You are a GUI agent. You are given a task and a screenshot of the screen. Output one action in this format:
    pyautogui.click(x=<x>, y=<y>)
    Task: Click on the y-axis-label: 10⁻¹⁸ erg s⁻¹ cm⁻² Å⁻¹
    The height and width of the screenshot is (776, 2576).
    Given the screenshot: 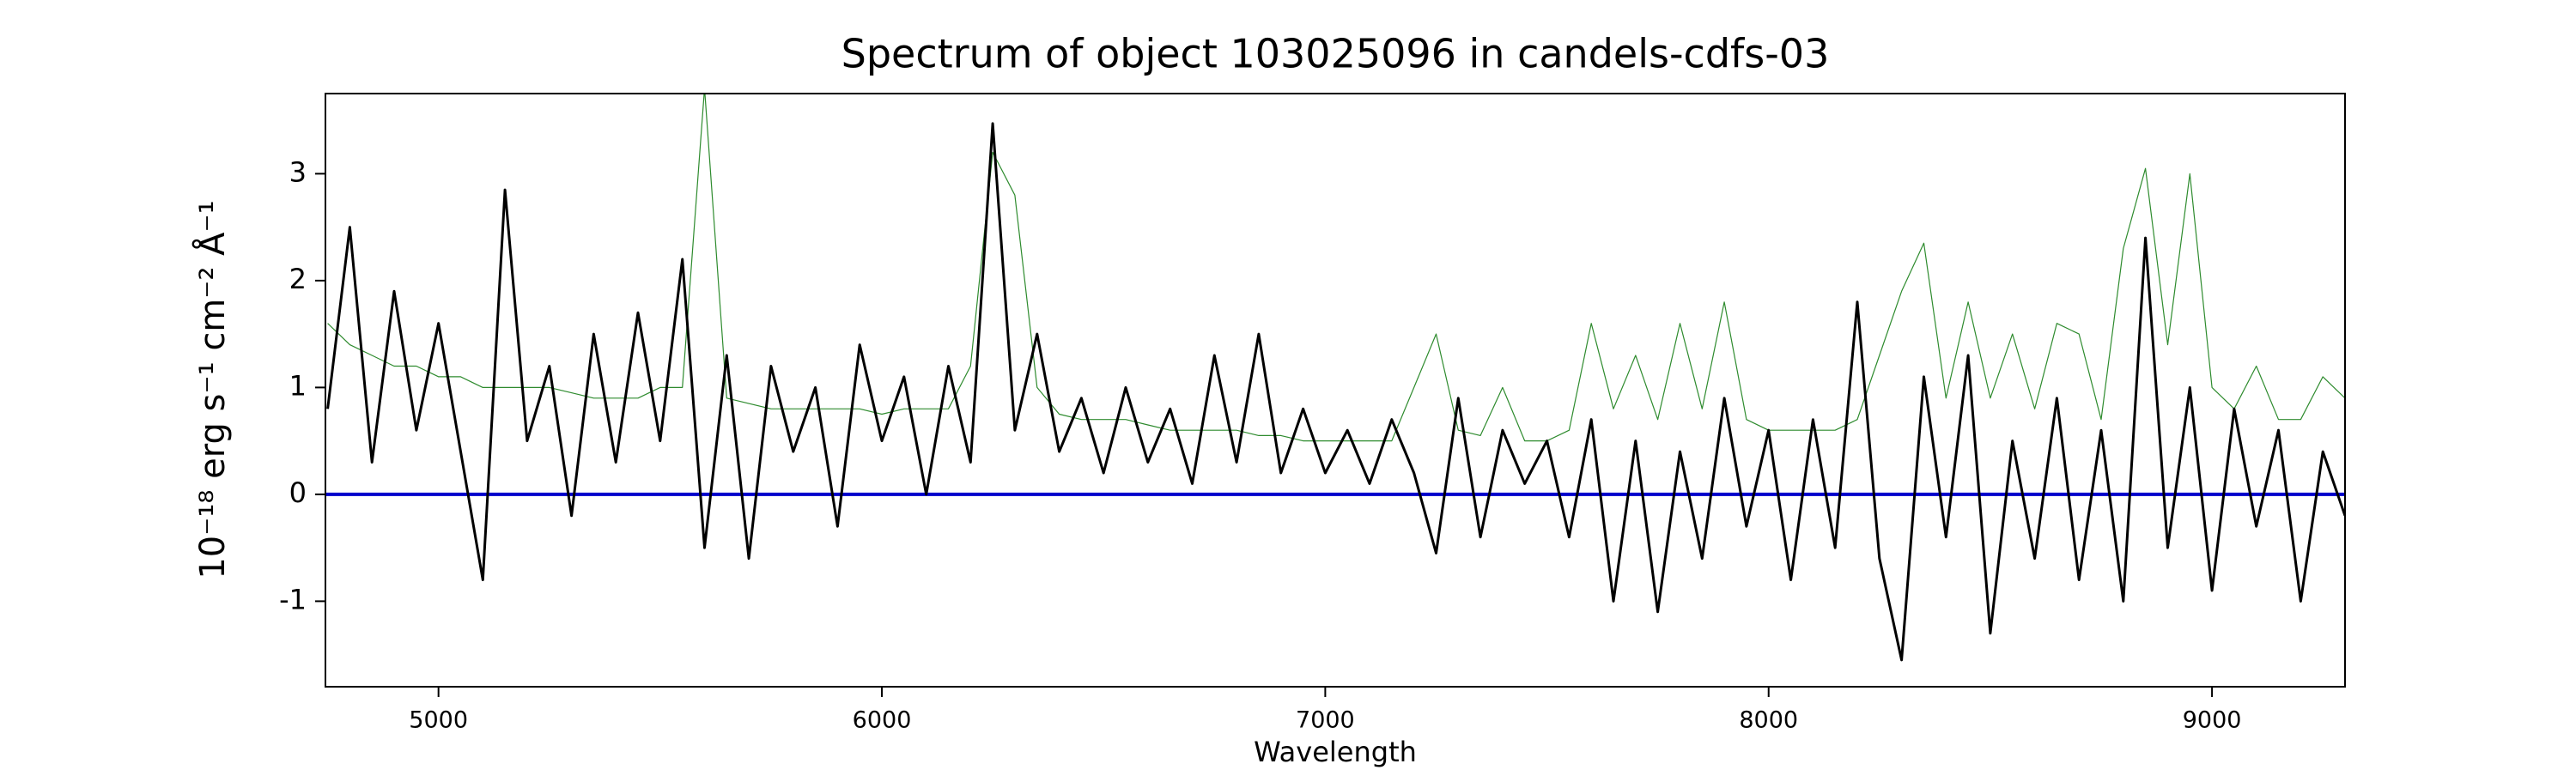 What is the action you would take?
    pyautogui.click(x=212, y=389)
    